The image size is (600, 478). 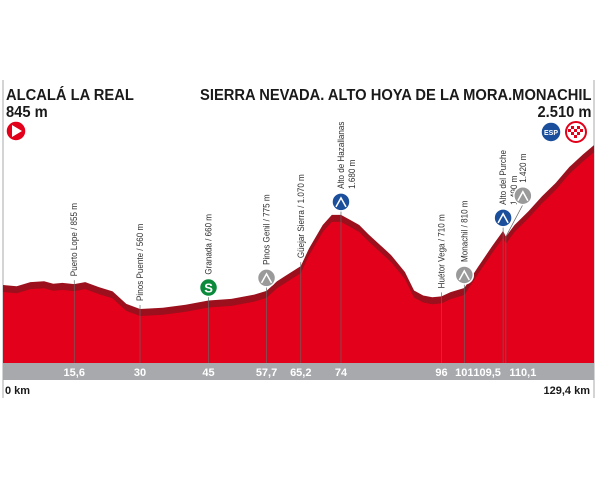 What do you see at coordinates (576, 132) in the screenshot?
I see `finish-checkered-icon` at bounding box center [576, 132].